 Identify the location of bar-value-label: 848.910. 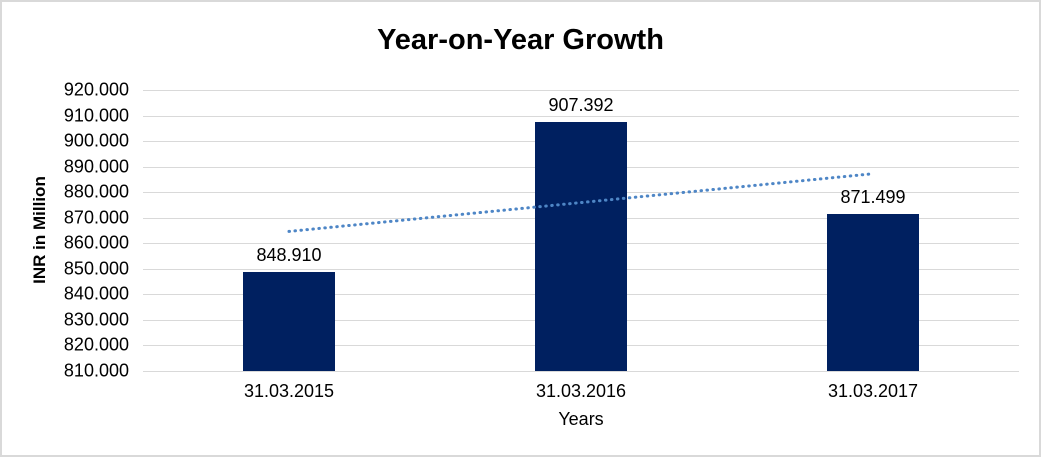
(289, 254).